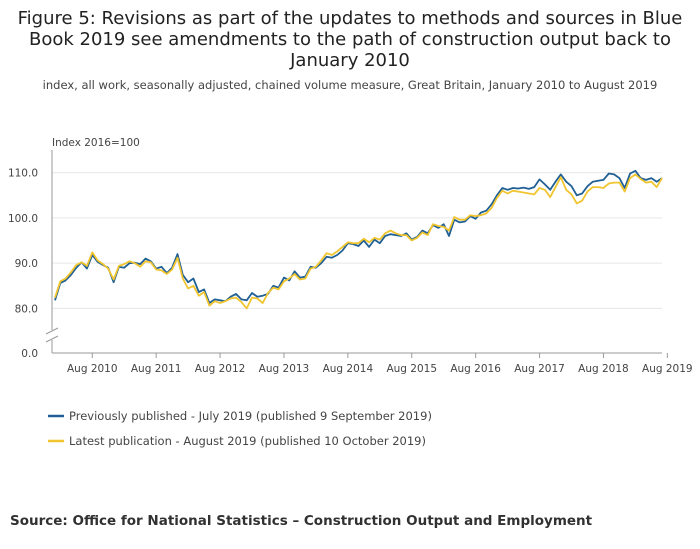  I want to click on x-tick-label: Aug 2013, so click(284, 369).